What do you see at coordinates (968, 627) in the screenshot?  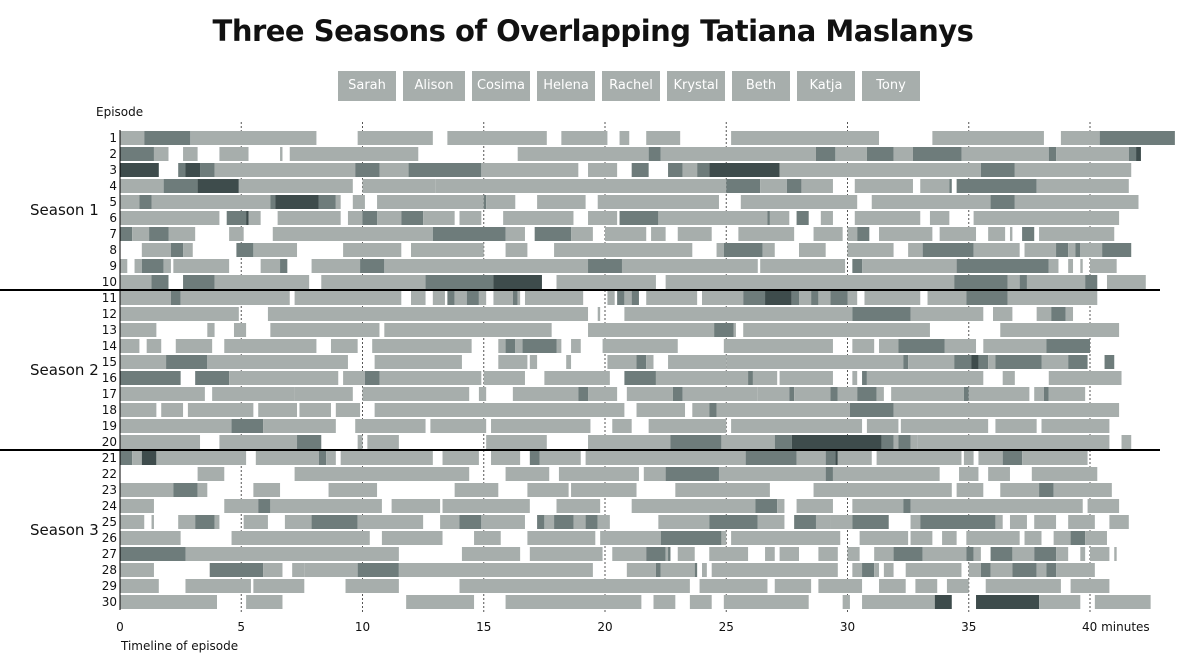 I see `x-tick-label: 35` at bounding box center [968, 627].